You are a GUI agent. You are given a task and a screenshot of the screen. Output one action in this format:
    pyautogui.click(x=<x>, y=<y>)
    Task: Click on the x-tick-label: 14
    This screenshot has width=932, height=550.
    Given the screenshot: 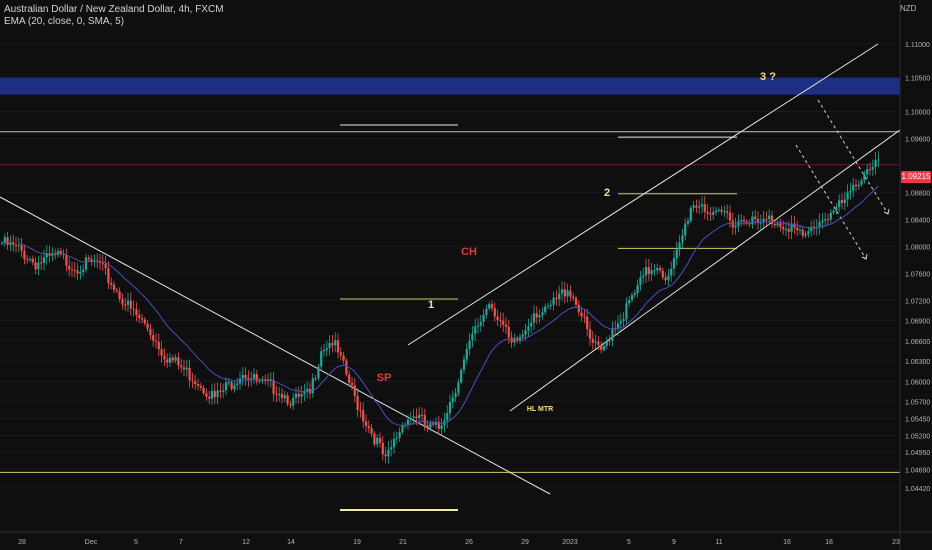 What is the action you would take?
    pyautogui.click(x=291, y=542)
    